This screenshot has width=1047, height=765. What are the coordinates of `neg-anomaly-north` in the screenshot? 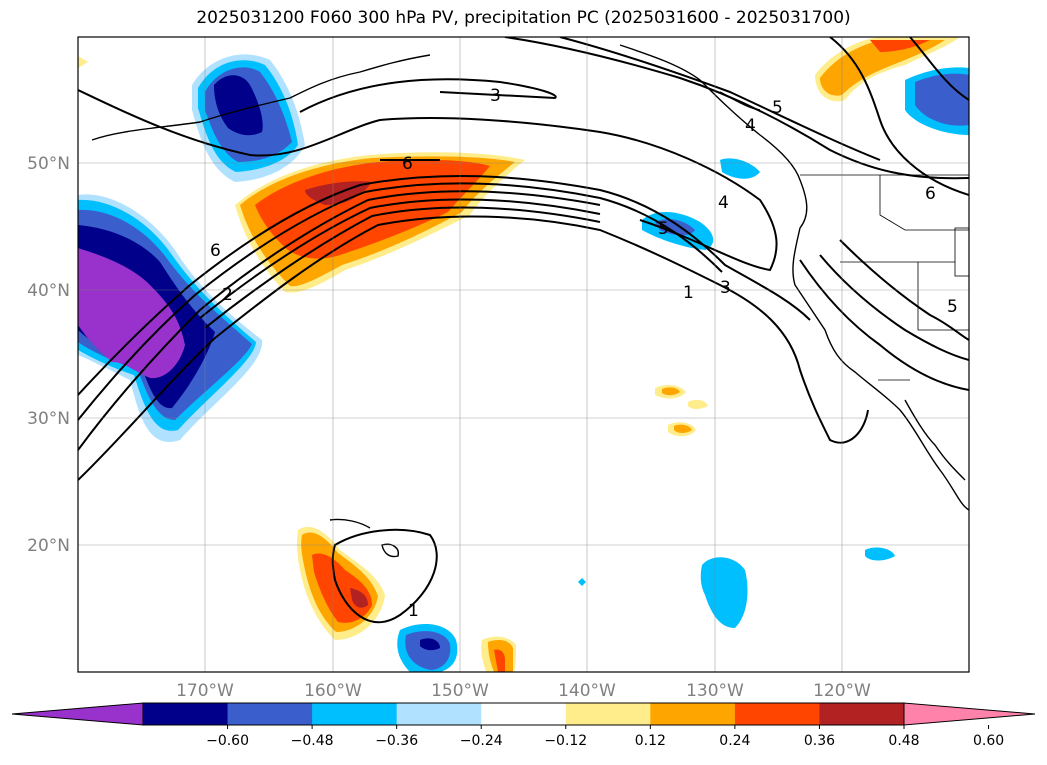 It's located at (248, 118).